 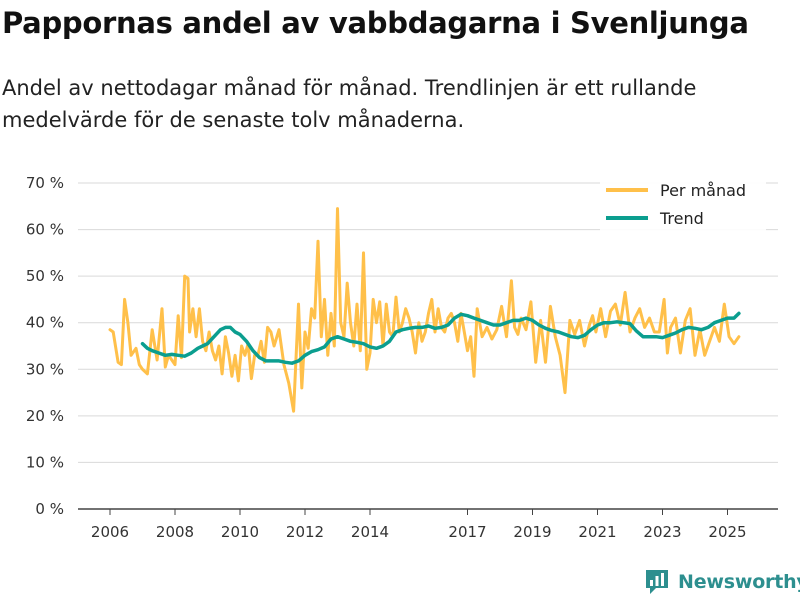 What do you see at coordinates (739, 582) in the screenshot?
I see `newsworthy-brand: Newsworthy` at bounding box center [739, 582].